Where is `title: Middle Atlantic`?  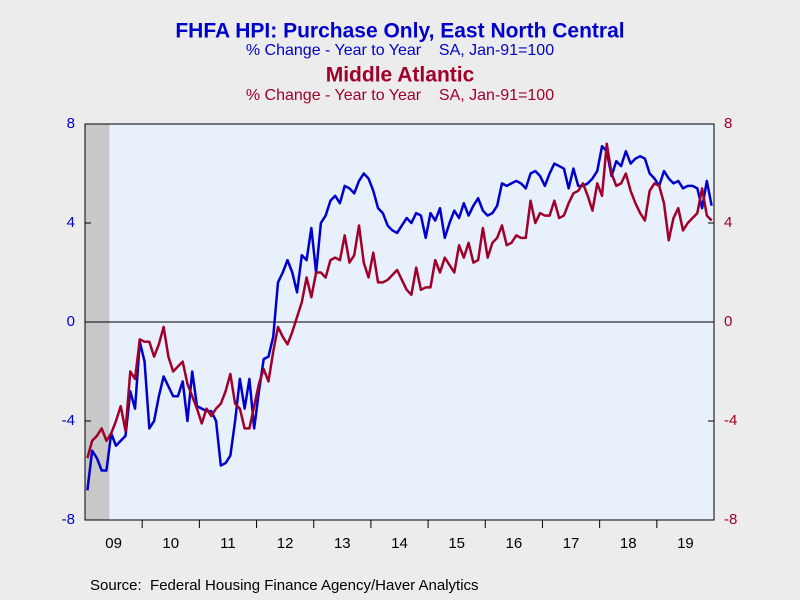
title: Middle Atlantic is located at coordinates (400, 75).